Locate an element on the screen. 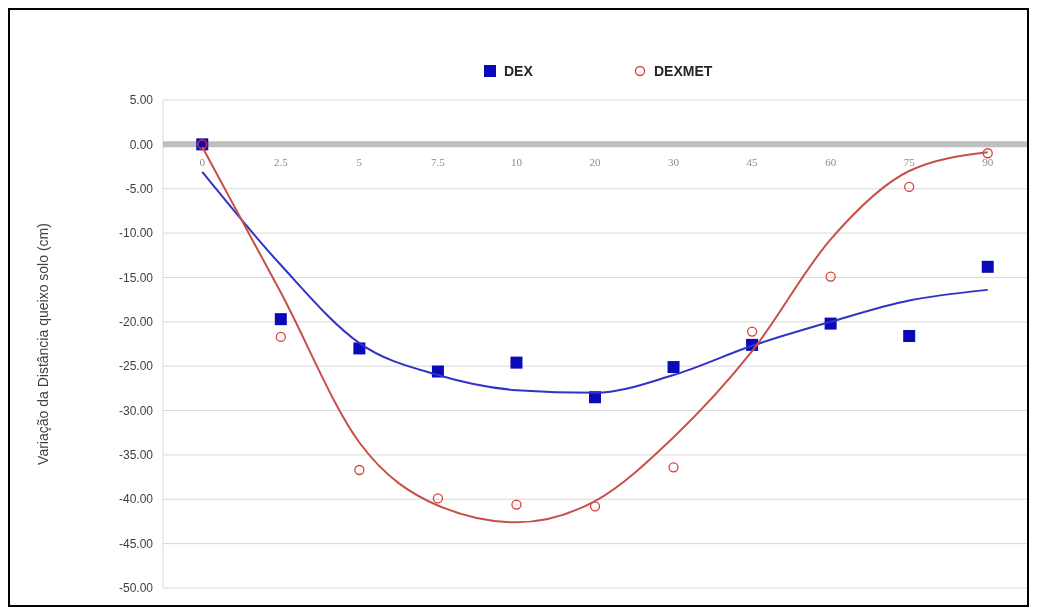  y-tick-label: 5.00 is located at coordinates (141, 100).